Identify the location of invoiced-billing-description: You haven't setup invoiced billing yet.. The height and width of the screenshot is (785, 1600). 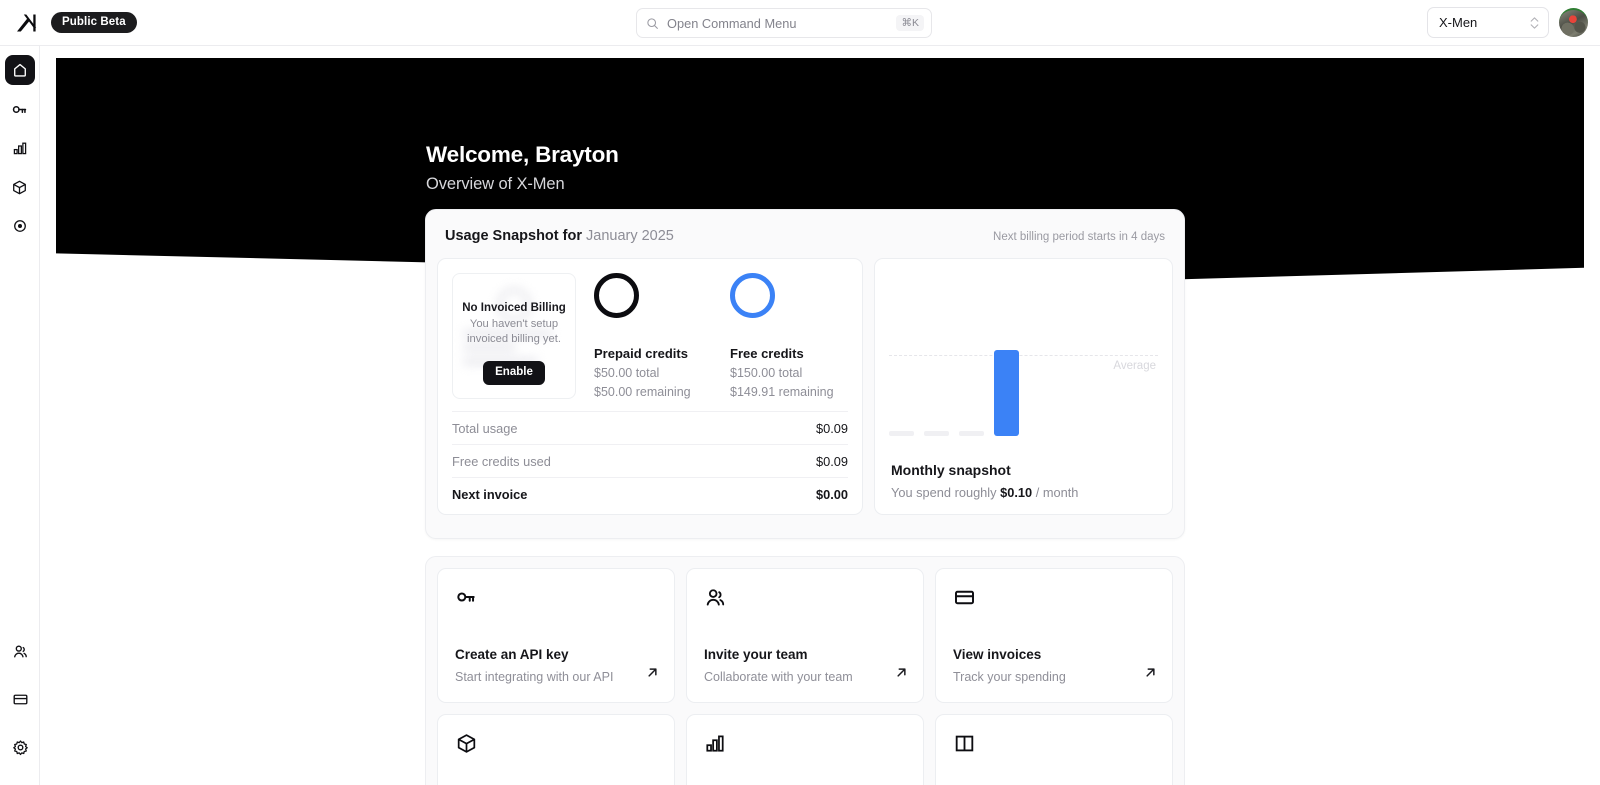
(514, 331).